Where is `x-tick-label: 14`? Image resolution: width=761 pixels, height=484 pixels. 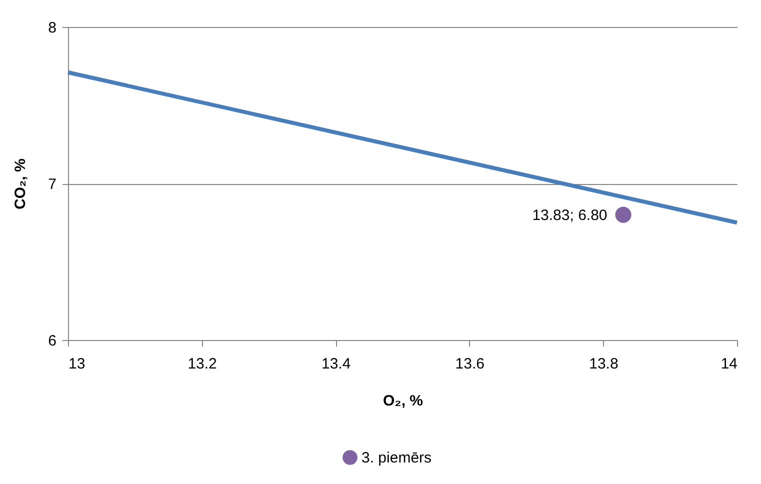
x-tick-label: 14 is located at coordinates (729, 364).